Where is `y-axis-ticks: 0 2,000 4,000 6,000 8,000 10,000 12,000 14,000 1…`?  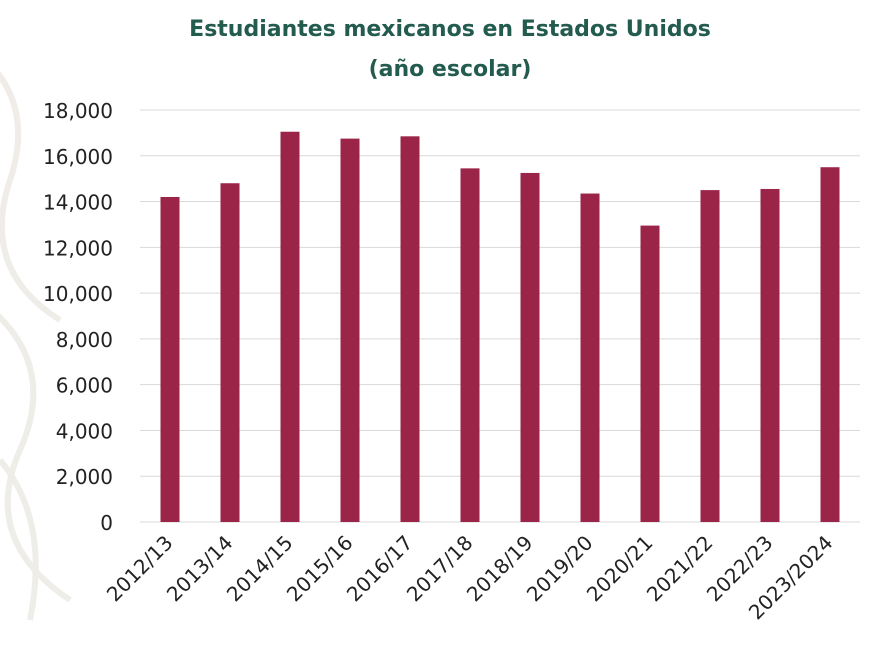 y-axis-ticks: 0 2,000 4,000 6,000 8,000 10,000 12,000 14,000 1… is located at coordinates (78, 317).